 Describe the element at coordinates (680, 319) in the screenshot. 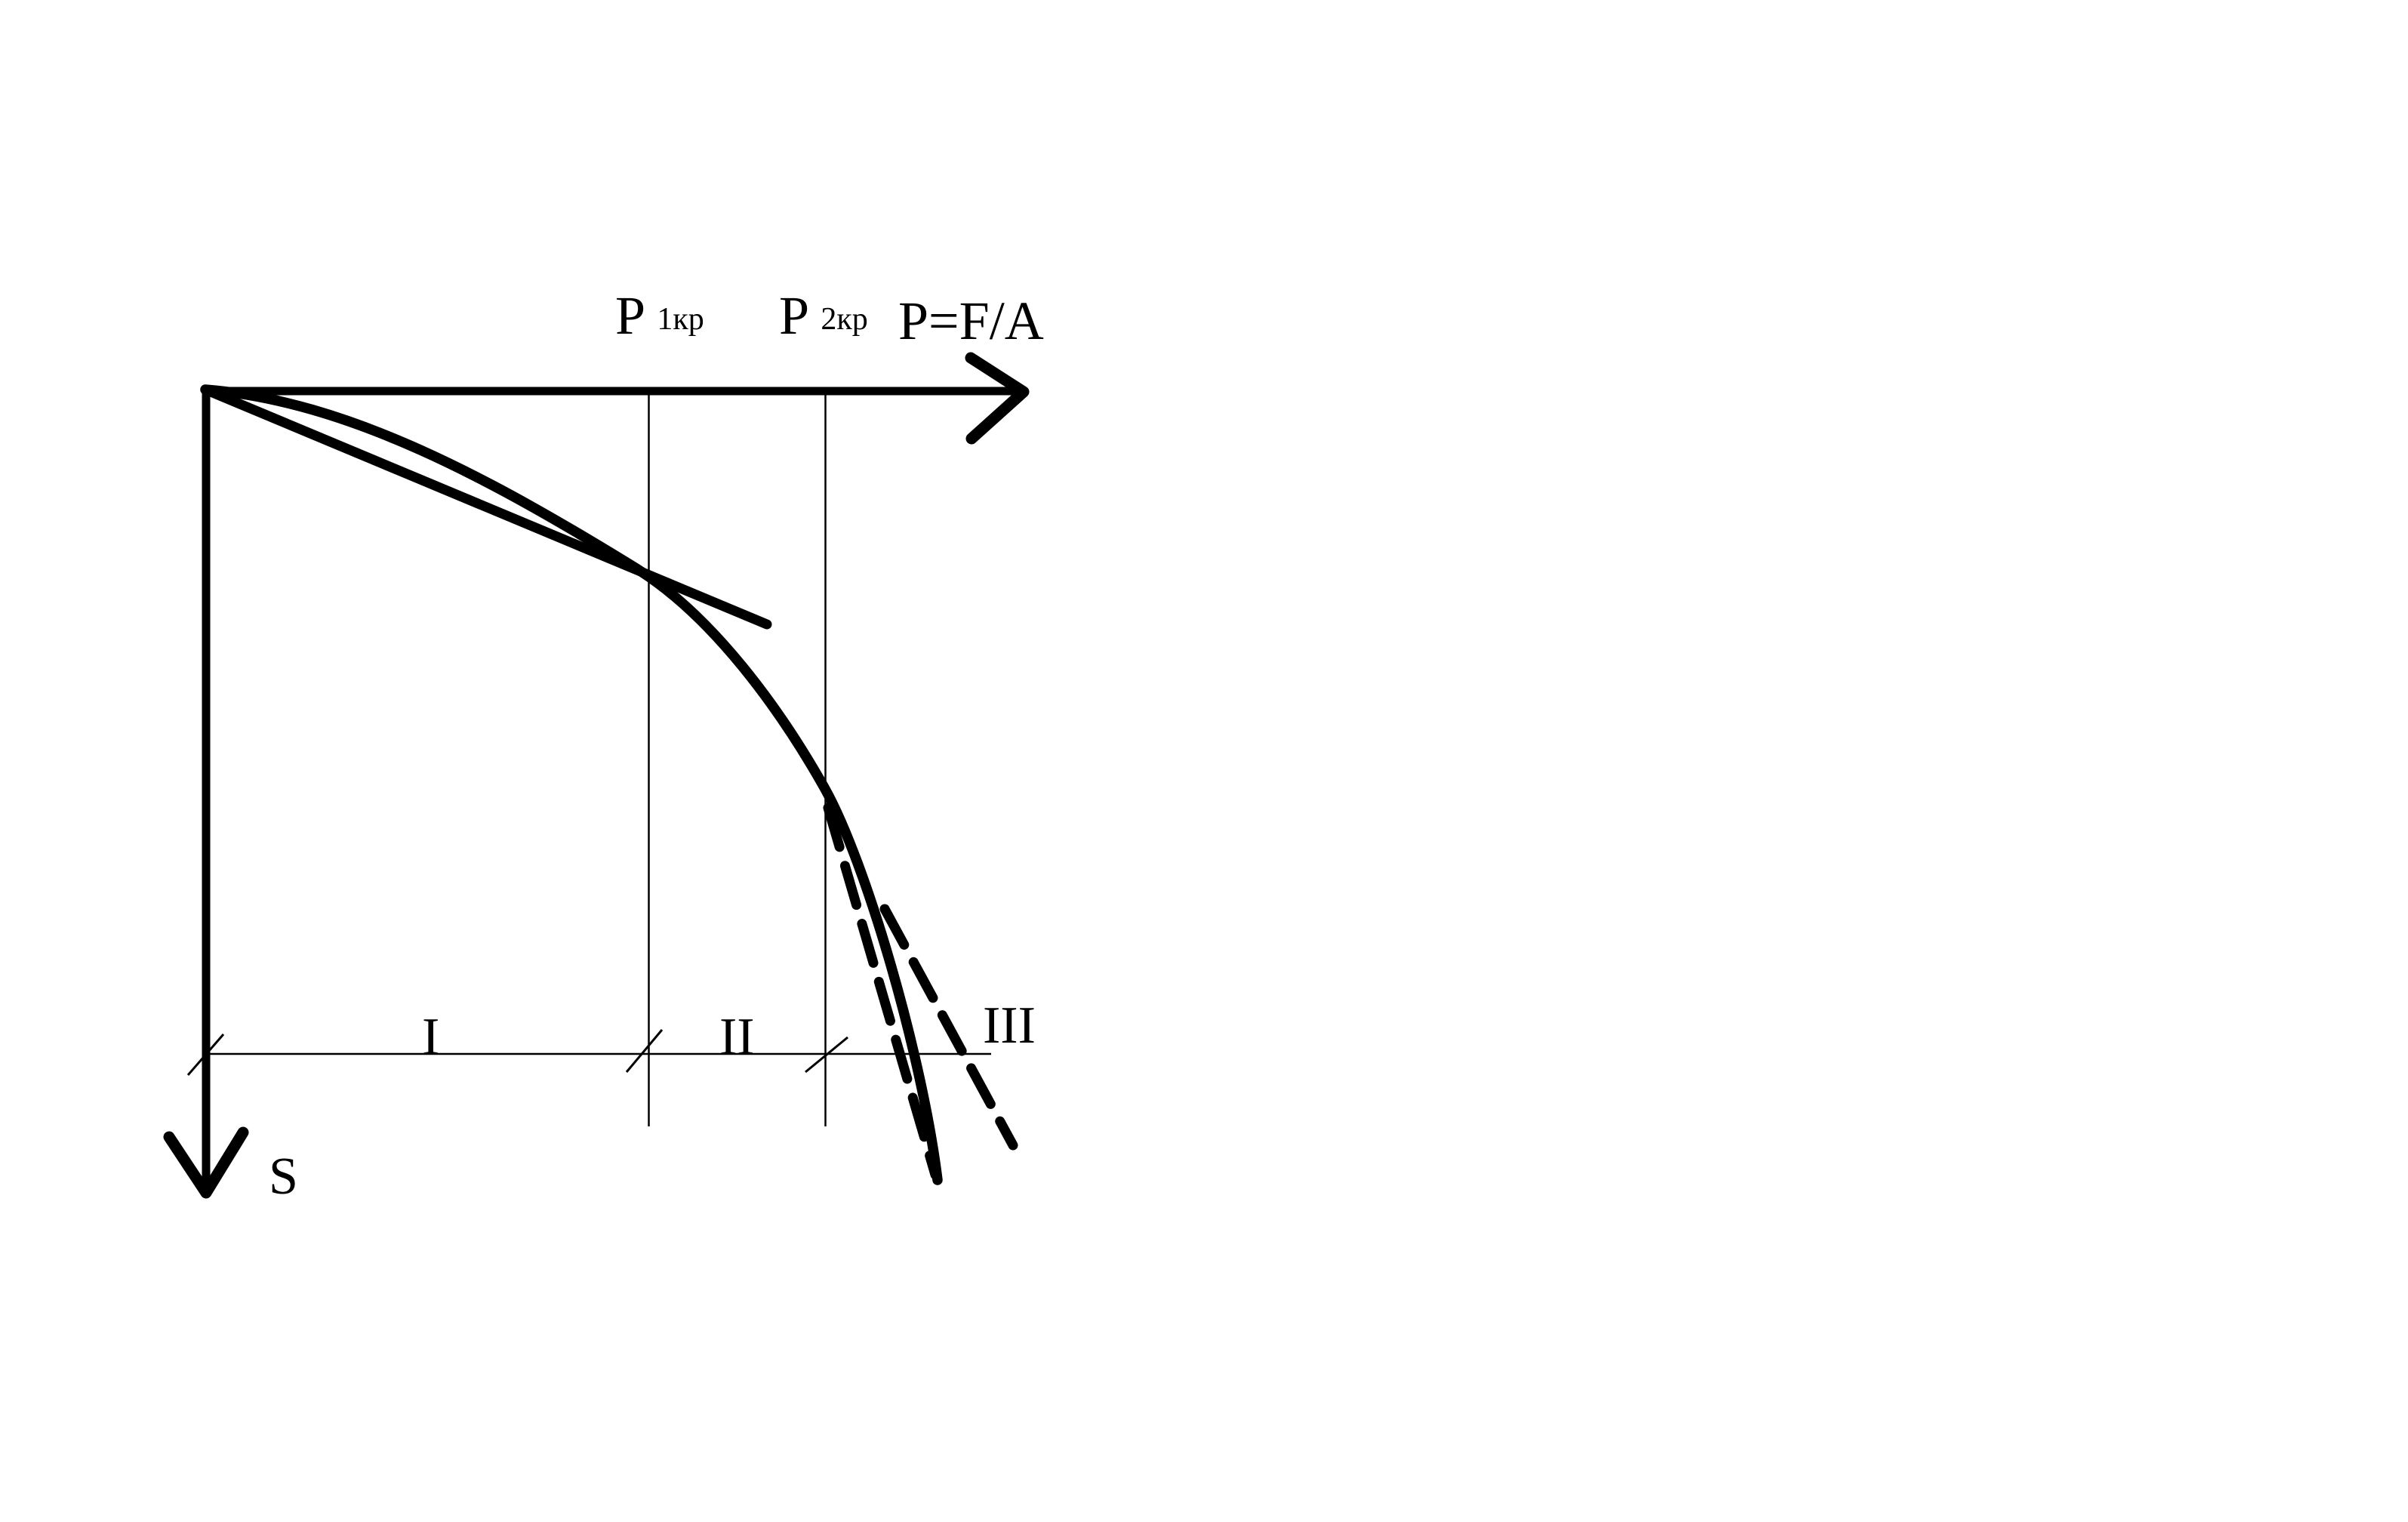

I see `p1kr-label-subscript: 1кр` at that location.